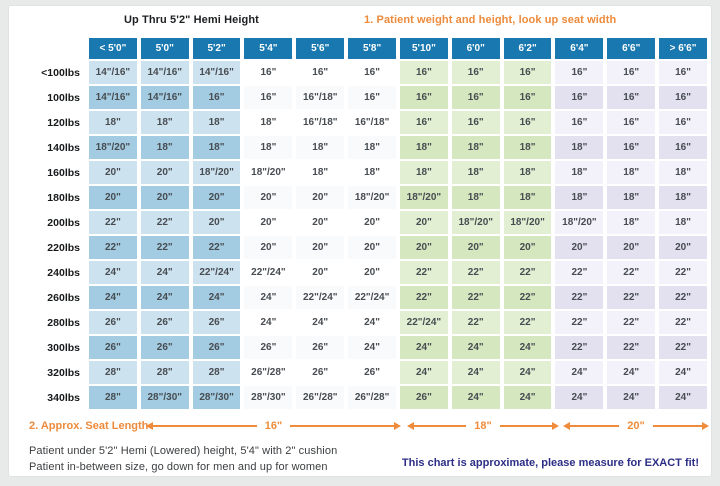 The height and width of the screenshot is (486, 720). Describe the element at coordinates (63, 347) in the screenshot. I see `row-label-weight: 300lbs` at that location.